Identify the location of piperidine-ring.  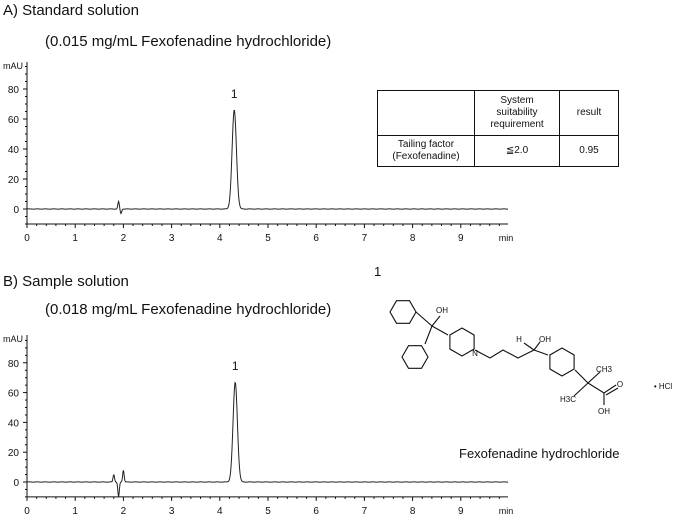
(462, 342).